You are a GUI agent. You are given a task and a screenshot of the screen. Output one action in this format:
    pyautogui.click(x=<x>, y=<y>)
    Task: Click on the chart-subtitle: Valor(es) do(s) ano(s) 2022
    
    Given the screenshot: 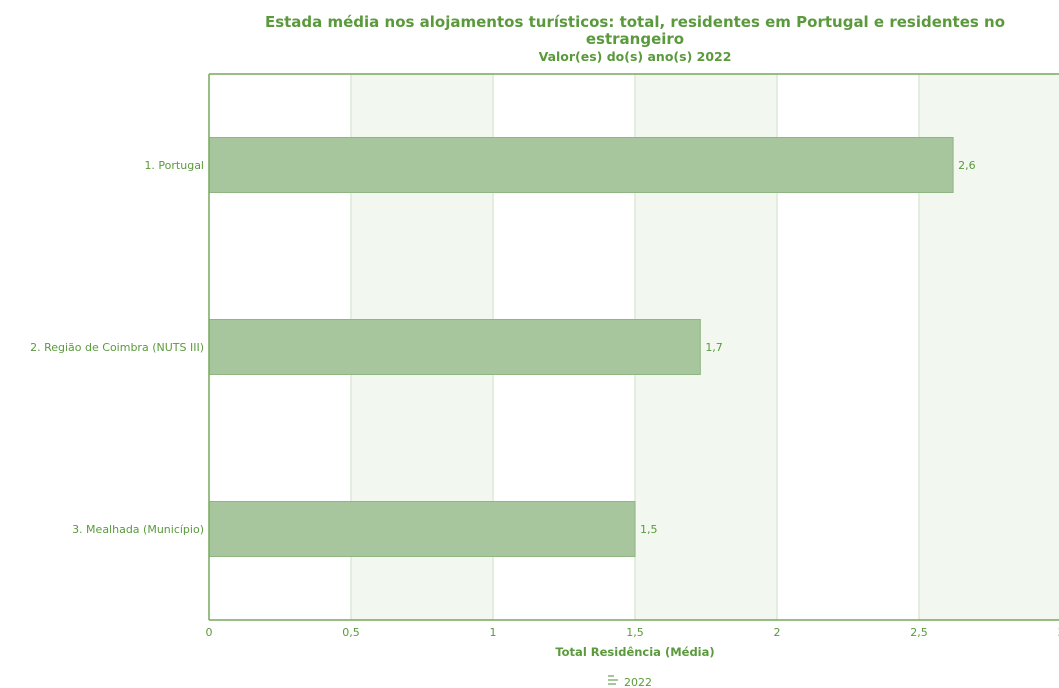 What is the action you would take?
    pyautogui.click(x=635, y=56)
    